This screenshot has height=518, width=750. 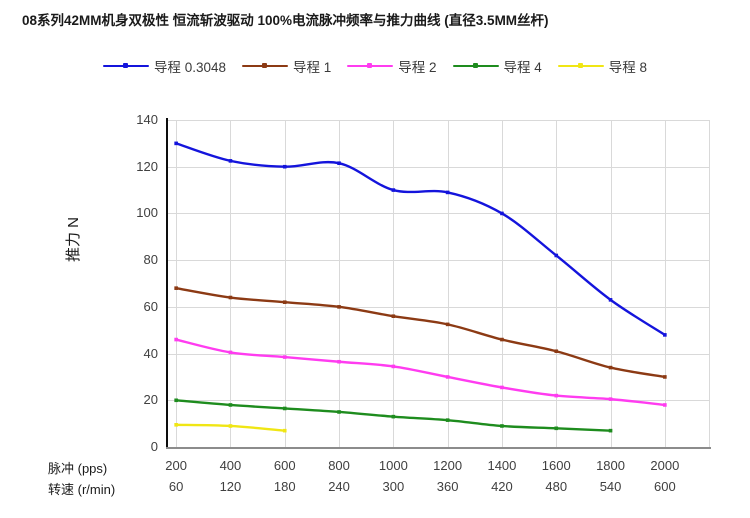 I want to click on legend-item: 导程 4, so click(x=497, y=66).